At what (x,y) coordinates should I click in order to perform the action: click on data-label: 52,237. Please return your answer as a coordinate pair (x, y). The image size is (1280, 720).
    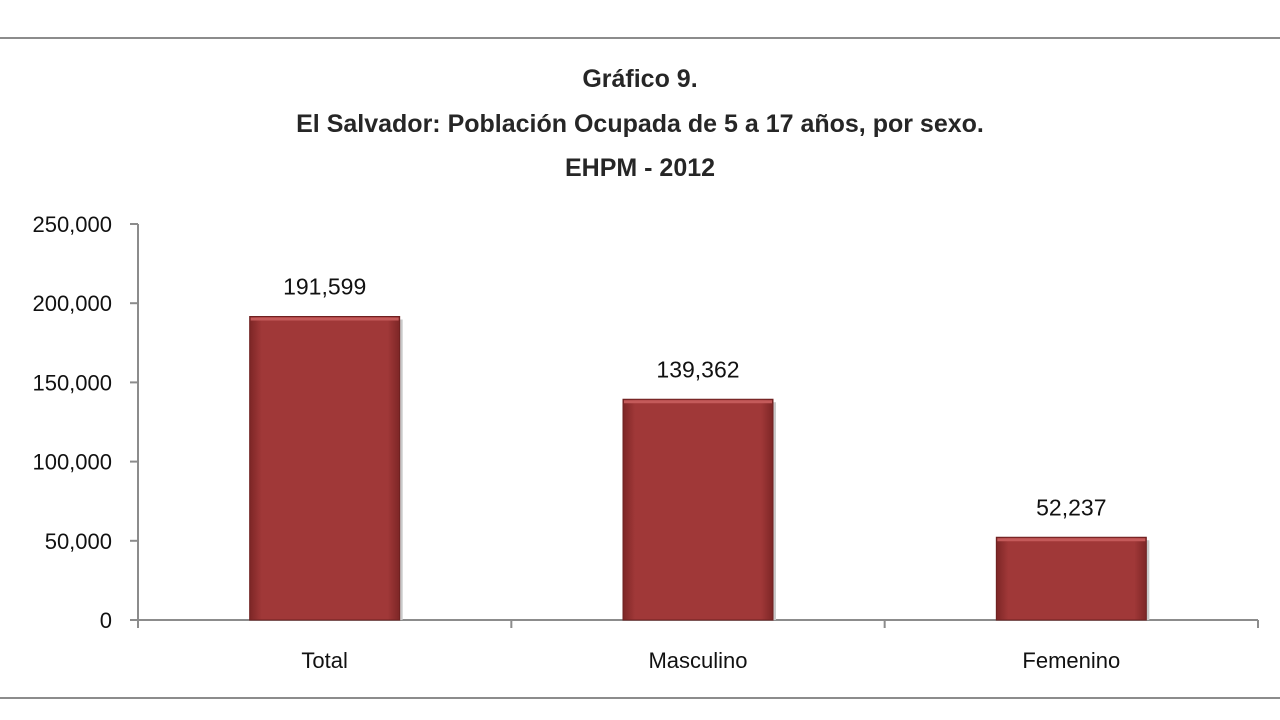
    Looking at the image, I should click on (1071, 507).